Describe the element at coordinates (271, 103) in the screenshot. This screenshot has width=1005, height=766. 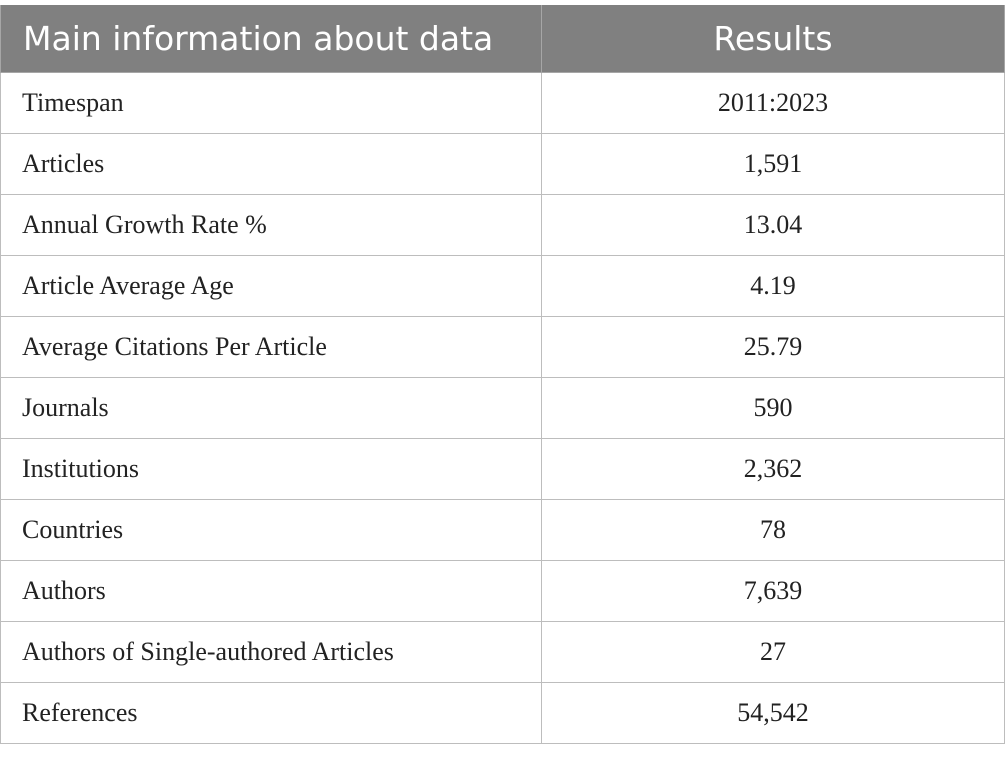
I see `row-label-timespan: Timespan` at that location.